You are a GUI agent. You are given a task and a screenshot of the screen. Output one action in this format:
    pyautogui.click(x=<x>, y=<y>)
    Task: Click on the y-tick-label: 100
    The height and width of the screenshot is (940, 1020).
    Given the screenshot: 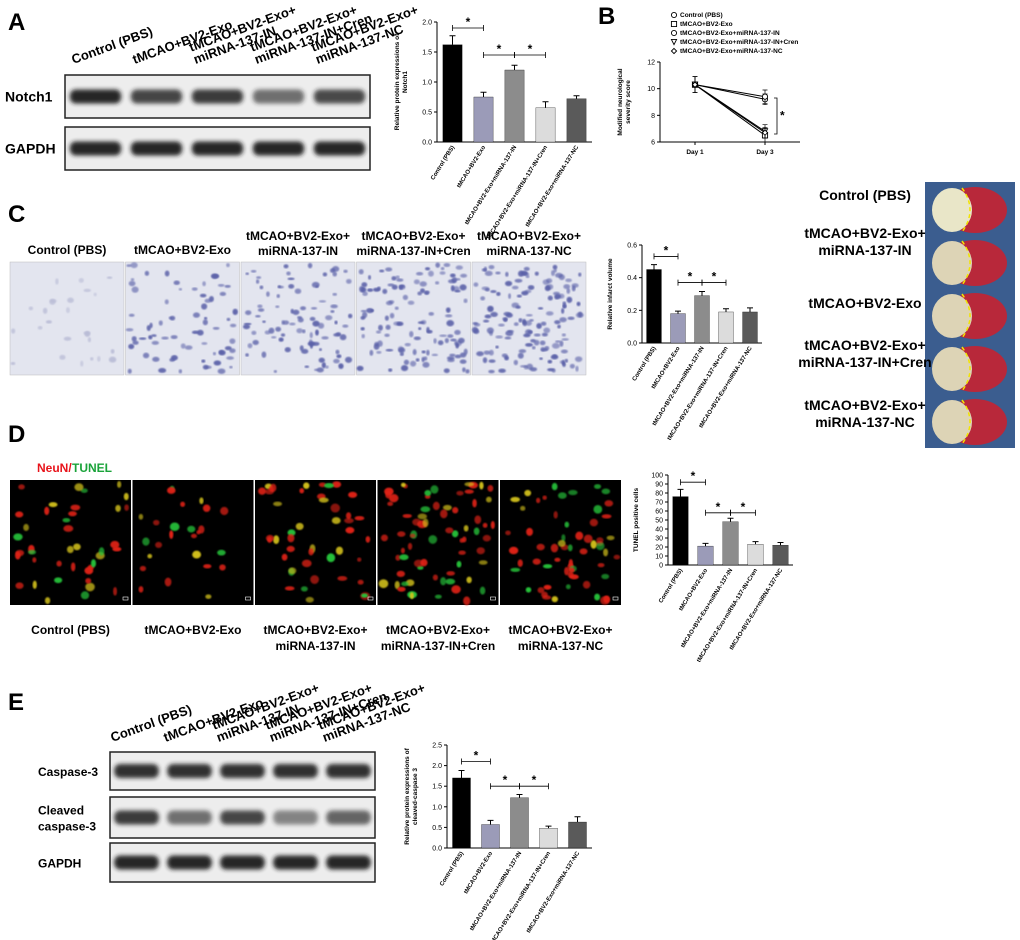 What is the action you would take?
    pyautogui.click(x=657, y=476)
    